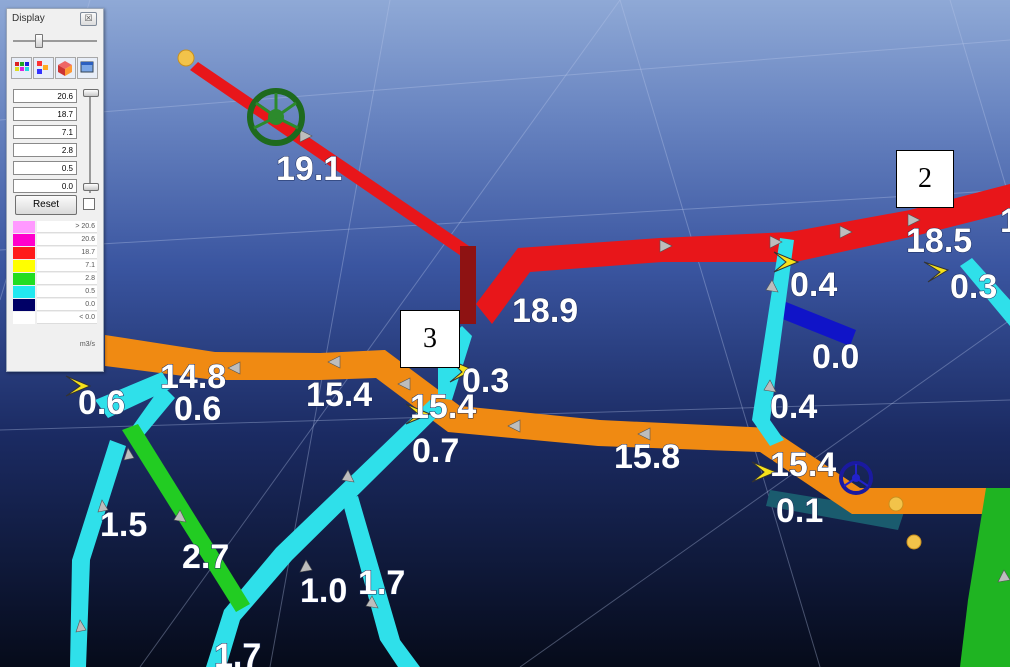 This screenshot has width=1010, height=667. What do you see at coordinates (430, 339) in the screenshot?
I see `node-label-3: 3` at bounding box center [430, 339].